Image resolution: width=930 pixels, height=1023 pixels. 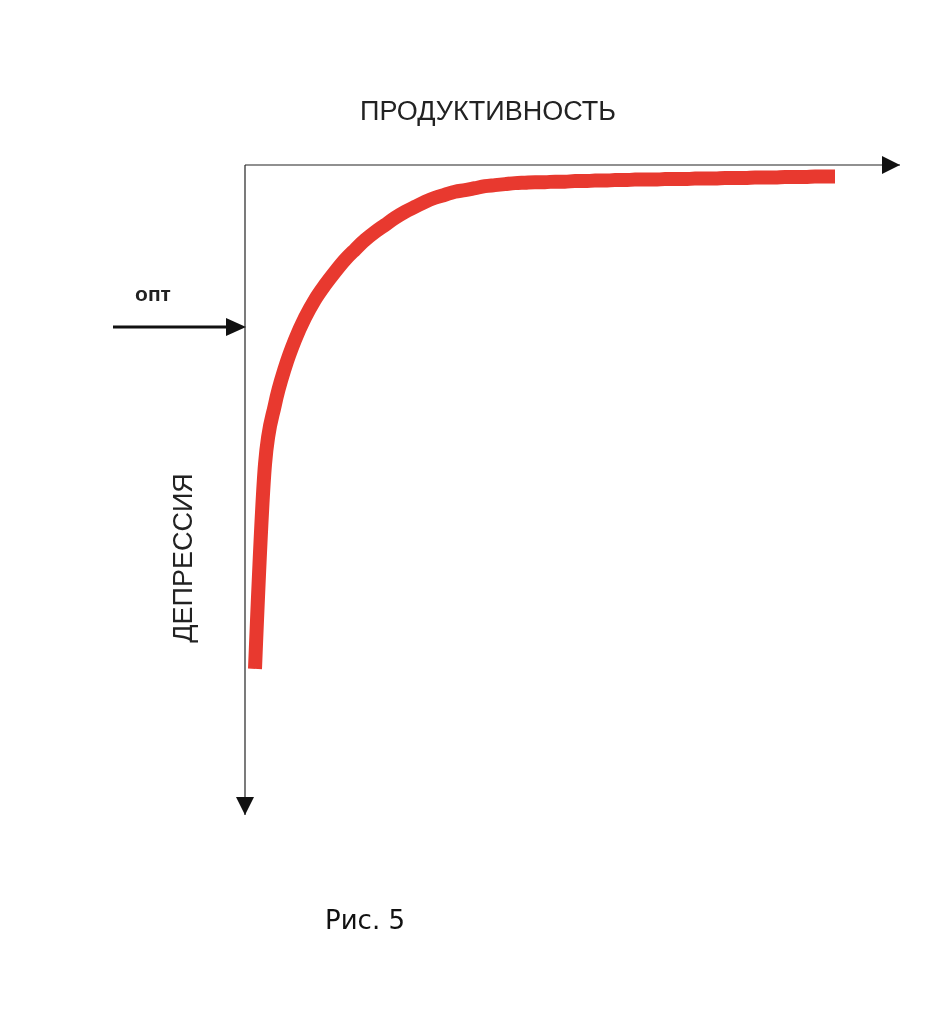 What do you see at coordinates (183, 558) in the screenshot?
I see `y-axis-title: ДЕПРЕССИЯ` at bounding box center [183, 558].